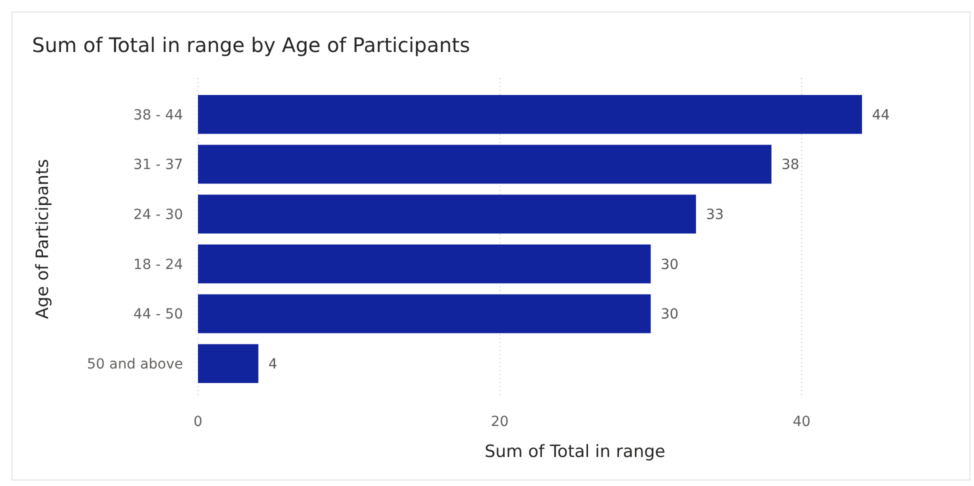 The width and height of the screenshot is (974, 486). I want to click on y-tick-label: 31 - 37, so click(158, 165).